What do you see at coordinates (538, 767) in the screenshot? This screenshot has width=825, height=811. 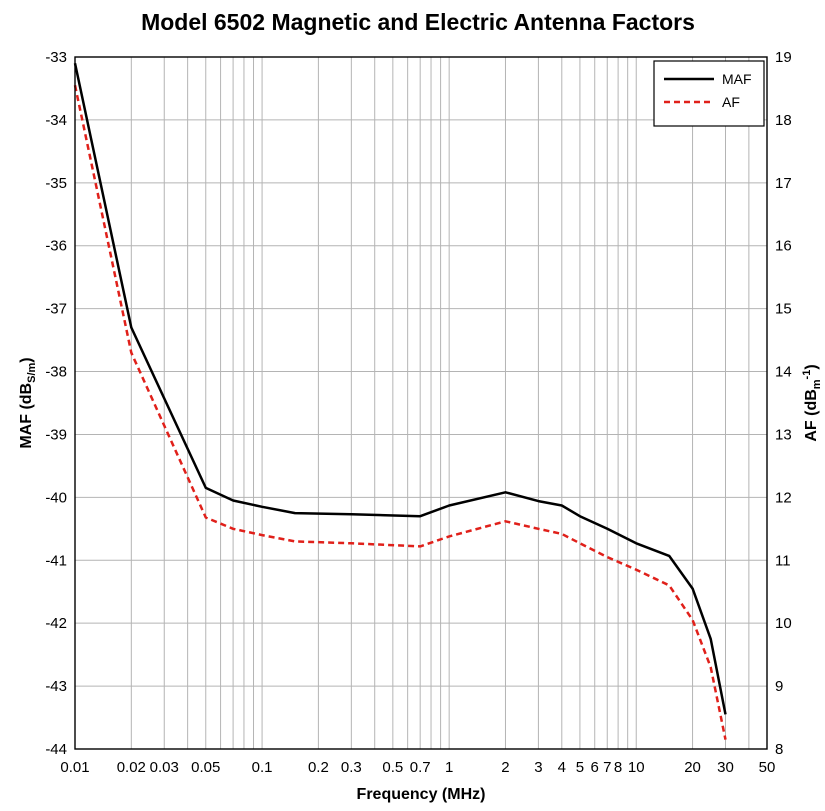 I see `x-tick-label: 3` at bounding box center [538, 767].